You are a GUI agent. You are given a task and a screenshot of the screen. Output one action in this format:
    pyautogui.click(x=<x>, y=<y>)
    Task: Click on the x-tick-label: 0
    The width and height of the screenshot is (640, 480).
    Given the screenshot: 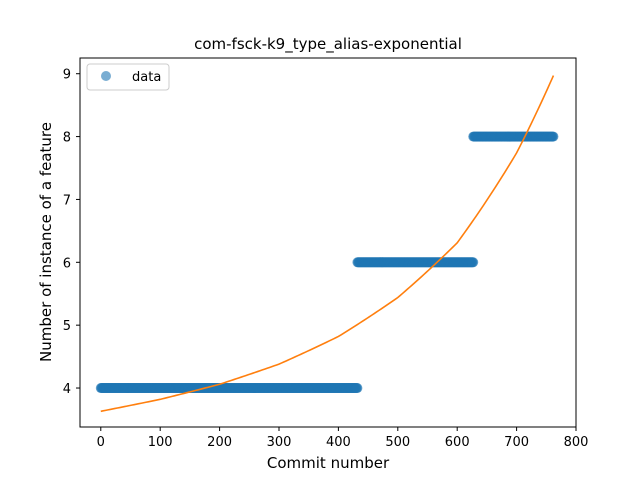 What is the action you would take?
    pyautogui.click(x=101, y=442)
    